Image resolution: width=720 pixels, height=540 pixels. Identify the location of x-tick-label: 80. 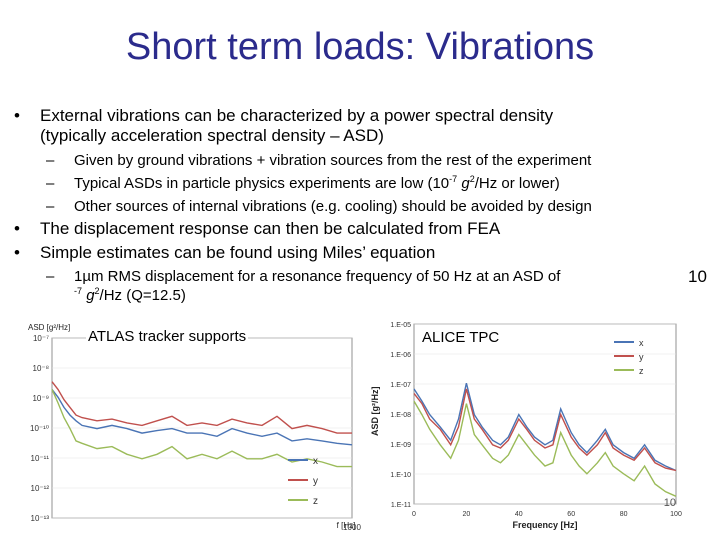
(624, 514).